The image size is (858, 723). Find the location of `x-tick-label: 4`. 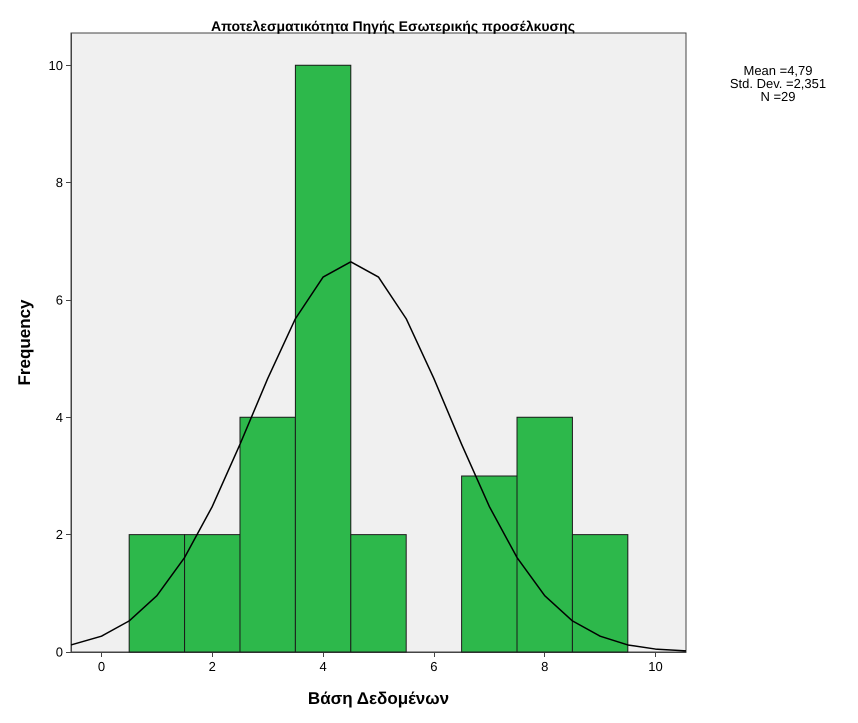

x-tick-label: 4 is located at coordinates (323, 666).